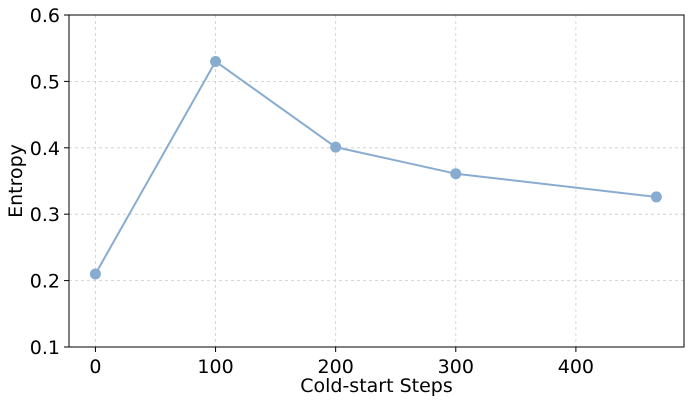  What do you see at coordinates (456, 367) in the screenshot?
I see `x-tick-label: 300` at bounding box center [456, 367].